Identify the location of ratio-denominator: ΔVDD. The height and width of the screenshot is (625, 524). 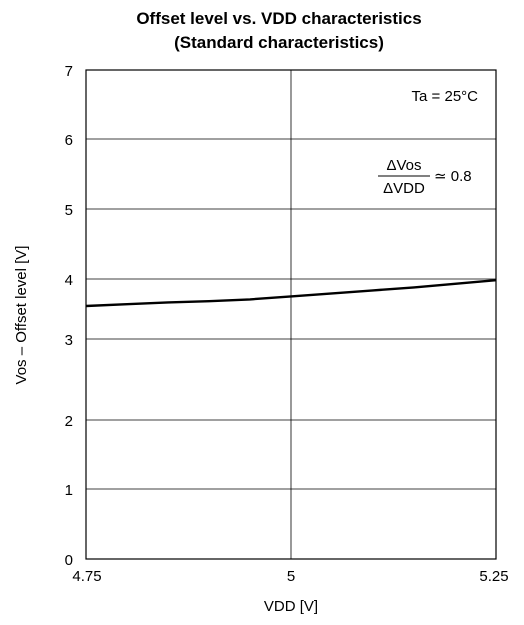
(404, 188).